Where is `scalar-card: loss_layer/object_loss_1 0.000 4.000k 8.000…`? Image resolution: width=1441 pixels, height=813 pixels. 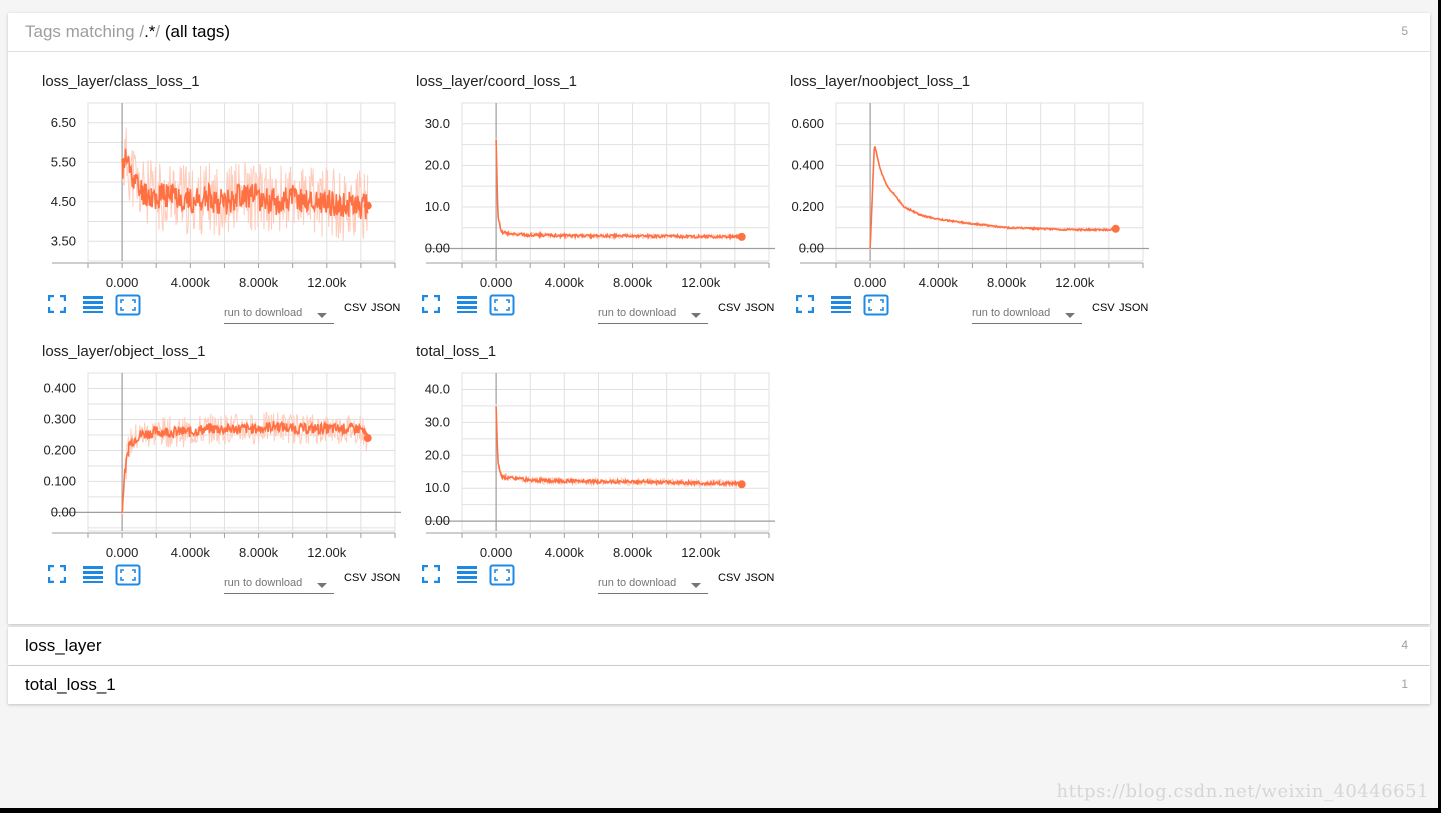
scalar-card: loss_layer/object_loss_1 0.000 4.000k 8.000… is located at coordinates (222, 473).